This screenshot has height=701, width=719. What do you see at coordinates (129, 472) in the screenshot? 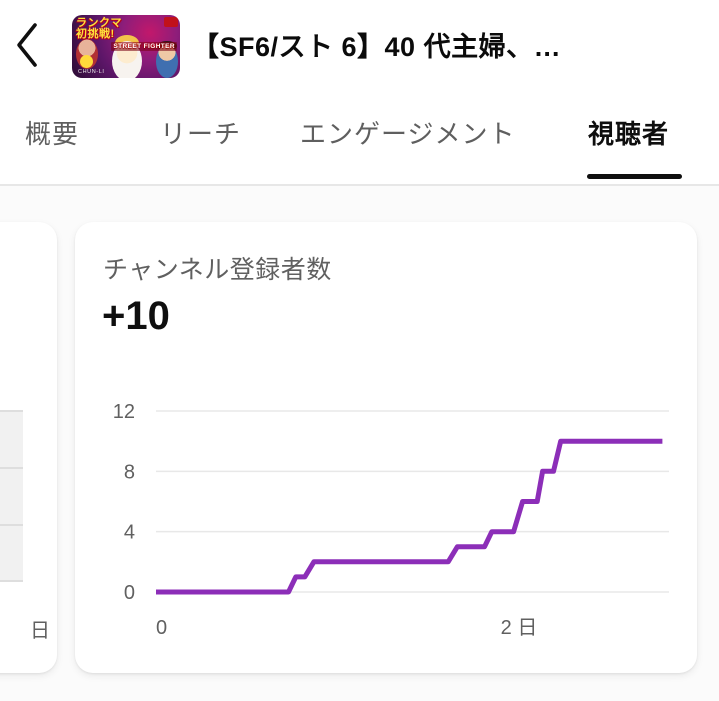
I see `svg-text: 8` at bounding box center [129, 472].